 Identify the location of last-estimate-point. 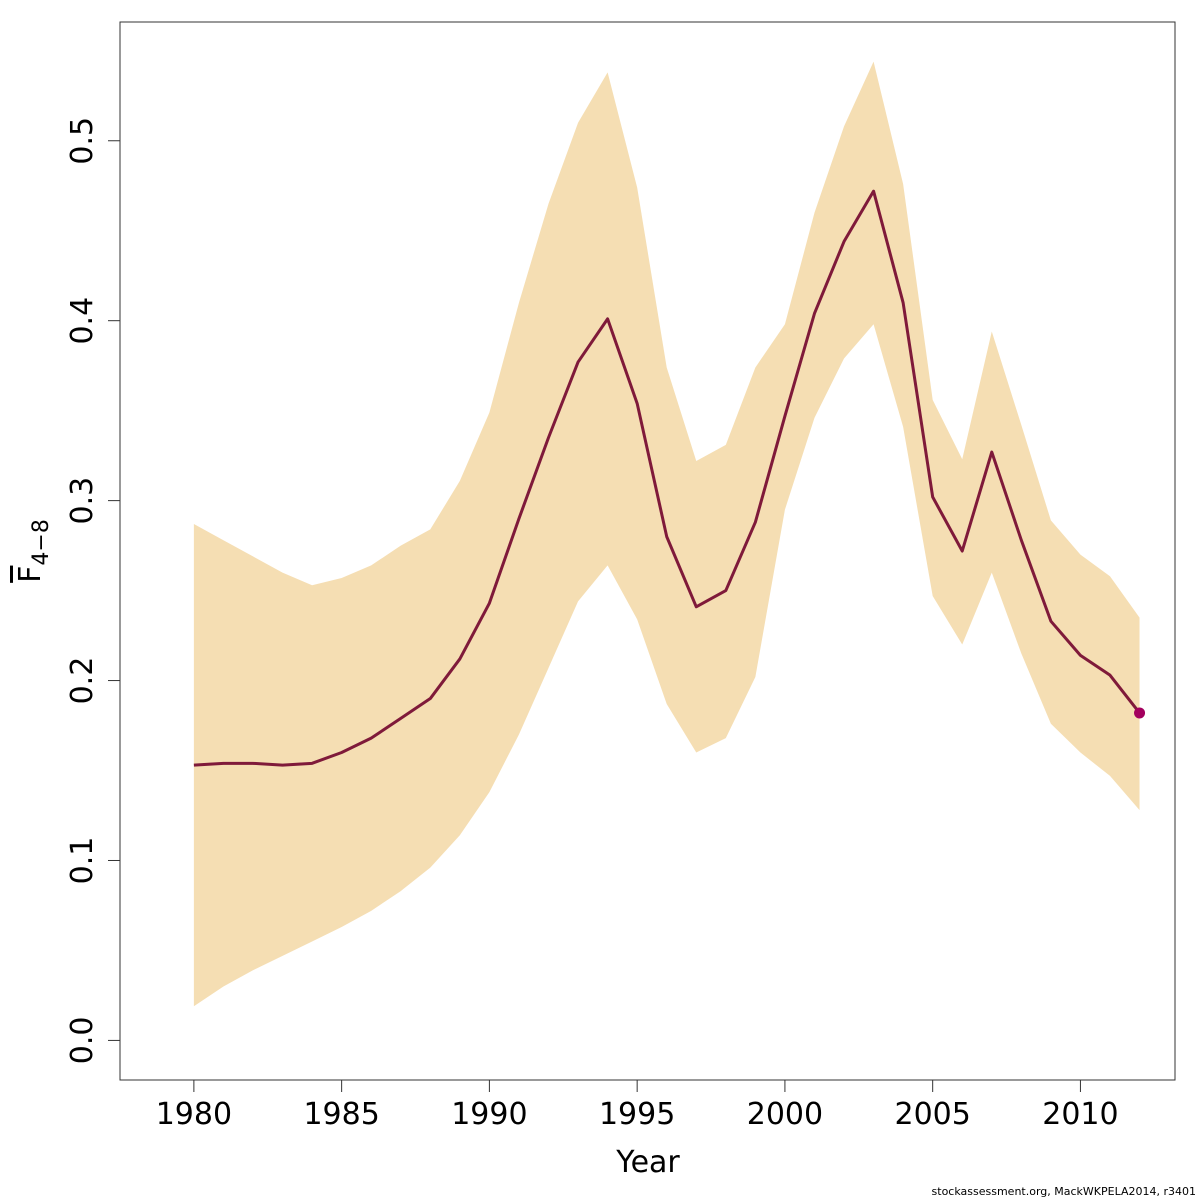
(1140, 713).